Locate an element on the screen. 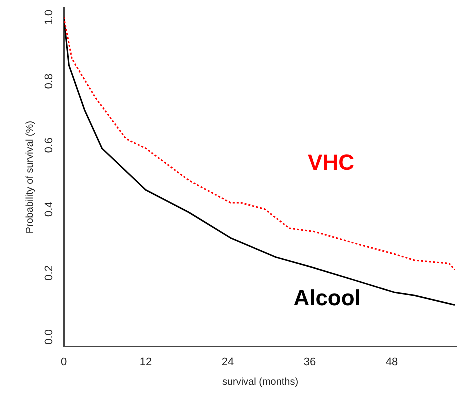 The width and height of the screenshot is (467, 402). x-tick-label: 36 is located at coordinates (310, 362).